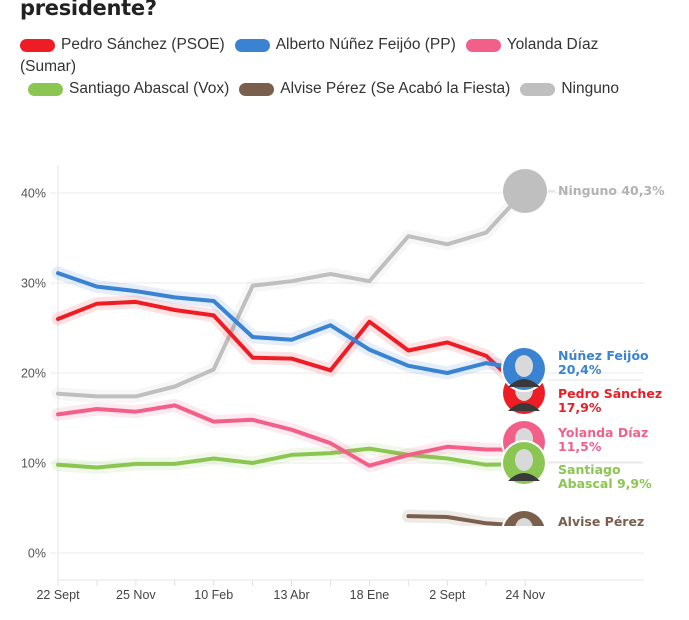 This screenshot has height=620, width=689. I want to click on end-label: Santiago Abascal 9,9%, so click(605, 476).